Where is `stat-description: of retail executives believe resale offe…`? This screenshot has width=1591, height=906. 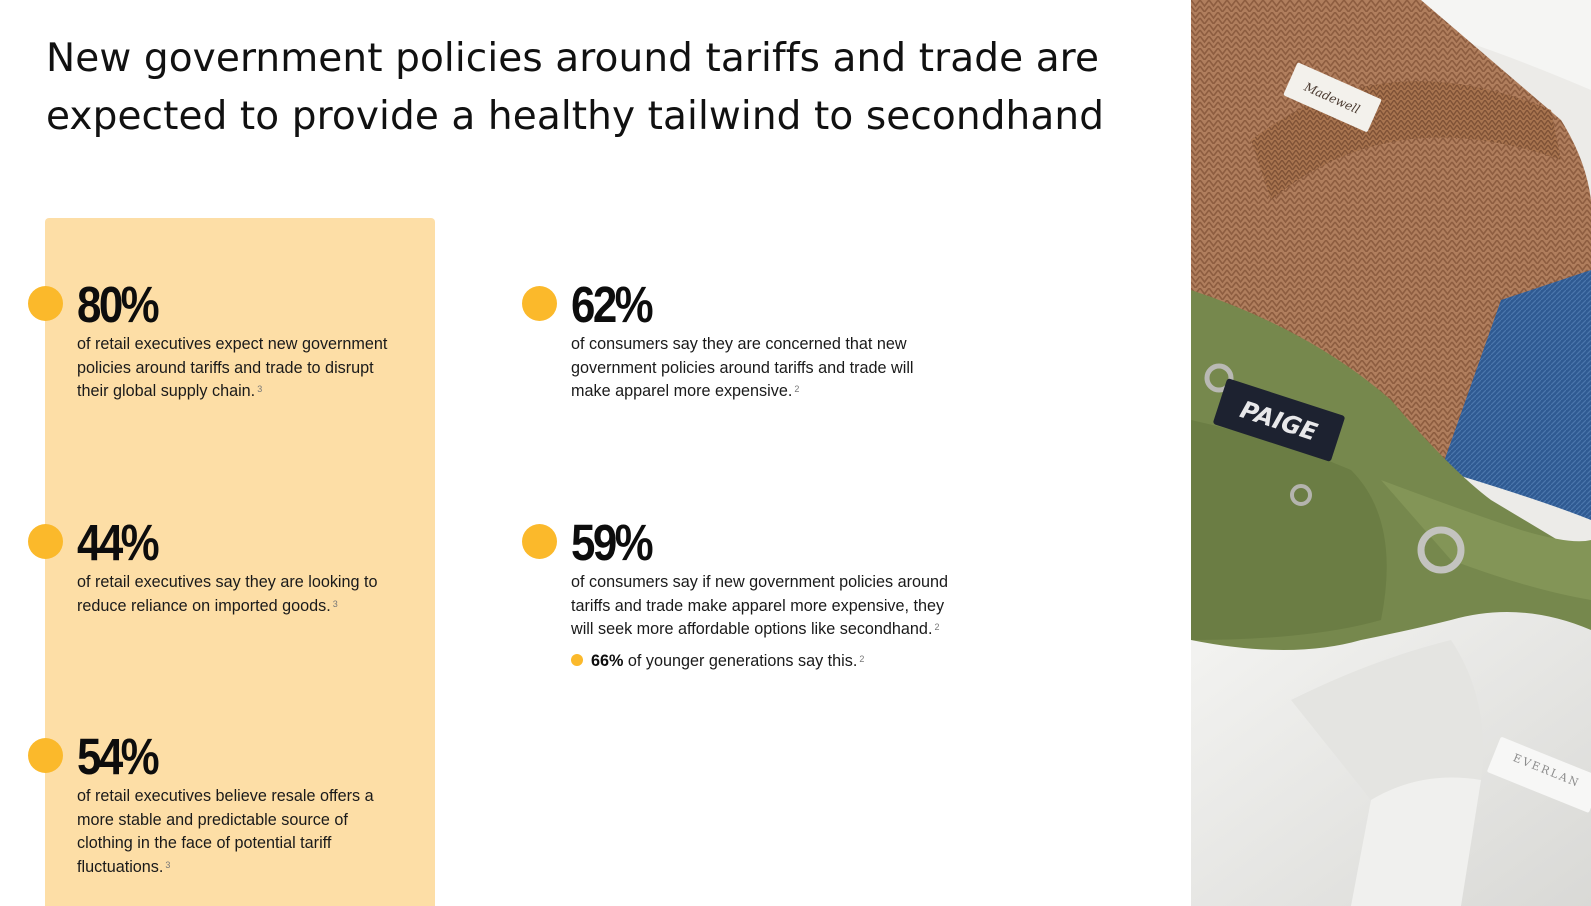 stat-description: of retail executives believe resale offe… is located at coordinates (232, 832).